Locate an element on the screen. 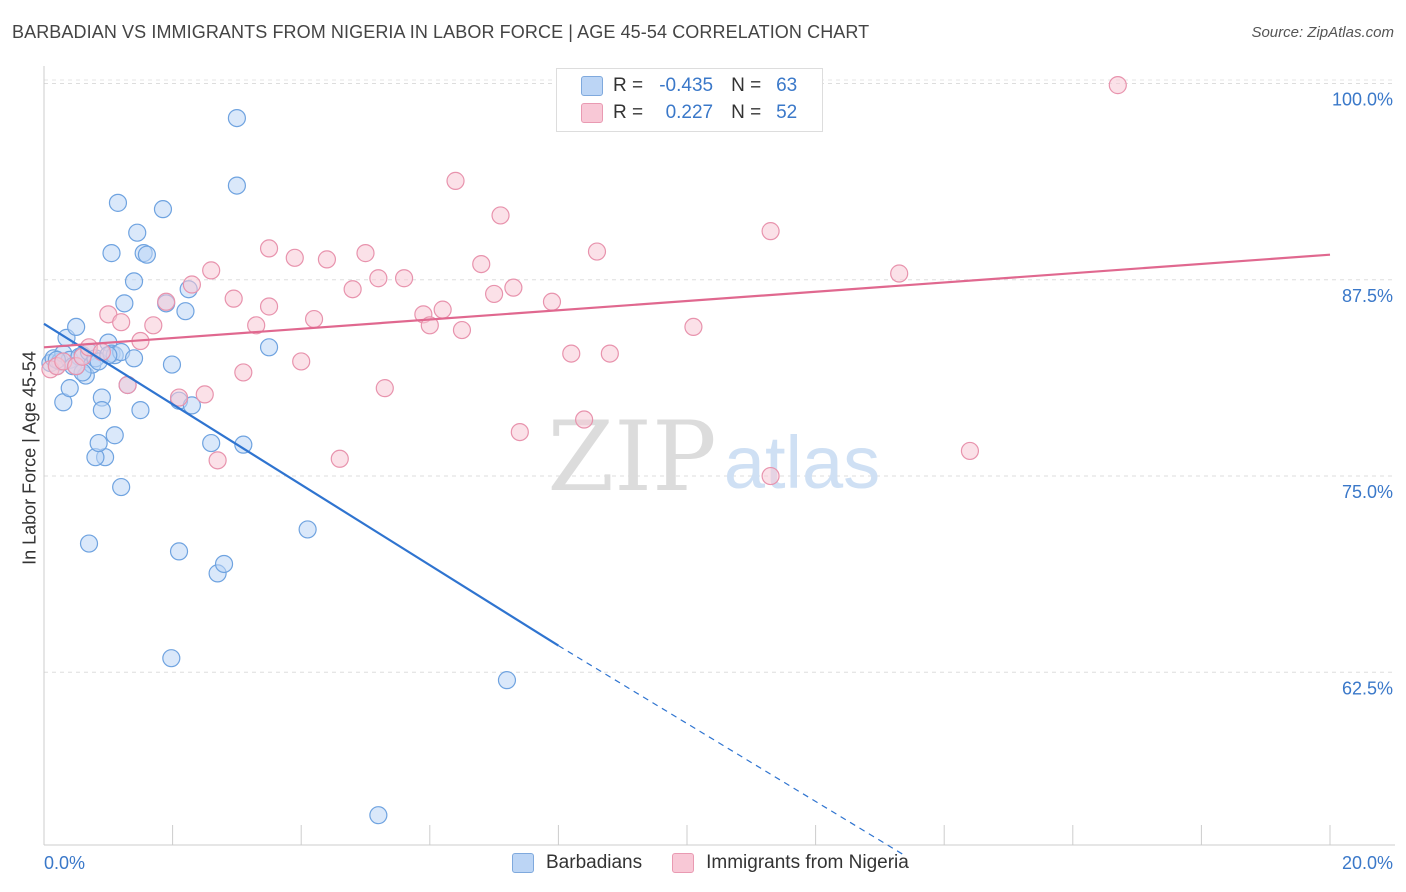  y-tick-label: 62.5% is located at coordinates (1367, 688).